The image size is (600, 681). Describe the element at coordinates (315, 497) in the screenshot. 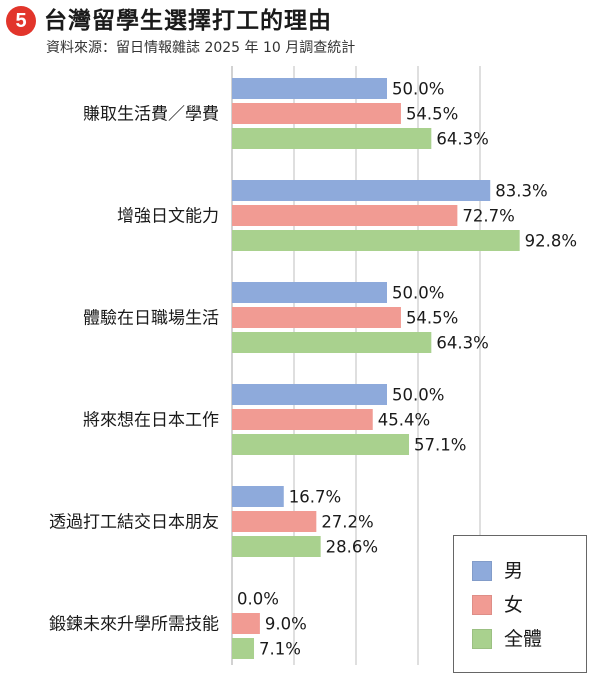

I see `data-label-male: 16.7%` at that location.